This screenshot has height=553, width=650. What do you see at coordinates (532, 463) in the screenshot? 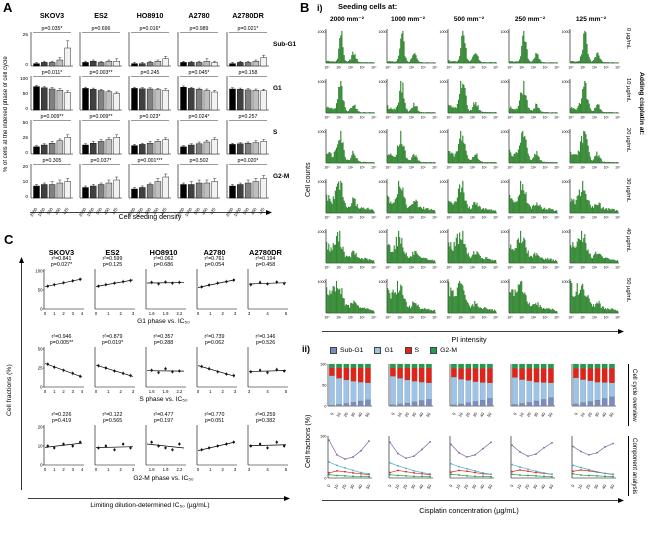
I see `line-chart: 0 10 20 30 40 50` at bounding box center [532, 463].